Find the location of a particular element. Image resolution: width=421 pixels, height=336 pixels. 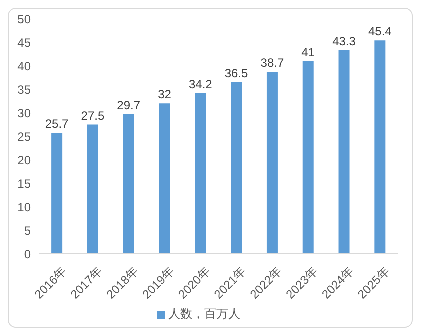

legend-label: 人数，百万人 is located at coordinates (204, 314).